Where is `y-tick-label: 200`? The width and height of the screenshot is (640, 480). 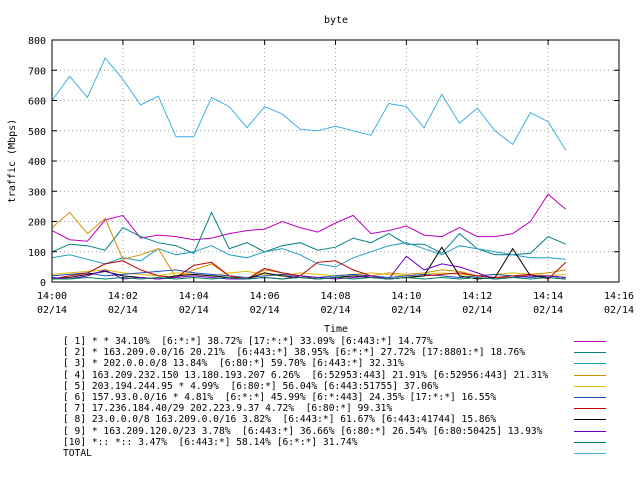 y-tick-label: 200 is located at coordinates (37, 223).